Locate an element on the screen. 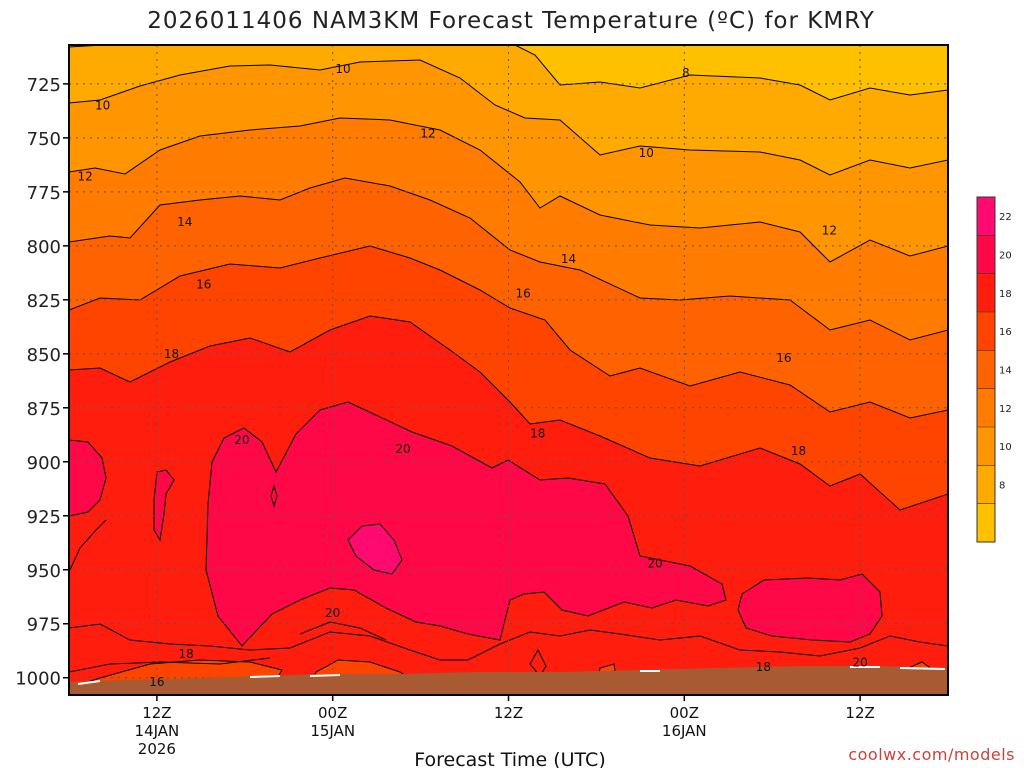 This screenshot has height=768, width=1024. y-tick-label: 975 is located at coordinates (44, 625).